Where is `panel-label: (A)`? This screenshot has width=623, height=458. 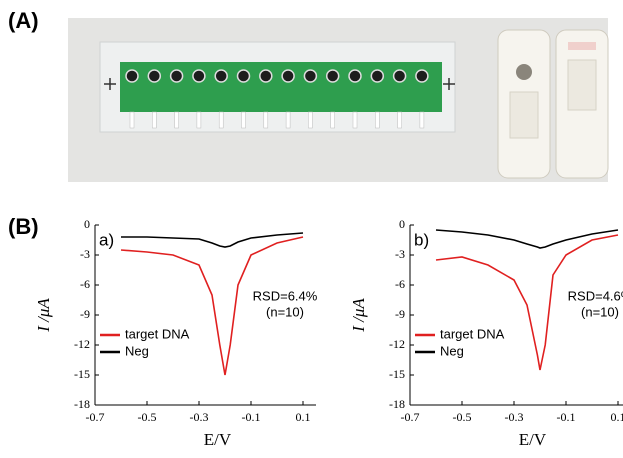 panel-label: (A) is located at coordinates (23, 20).